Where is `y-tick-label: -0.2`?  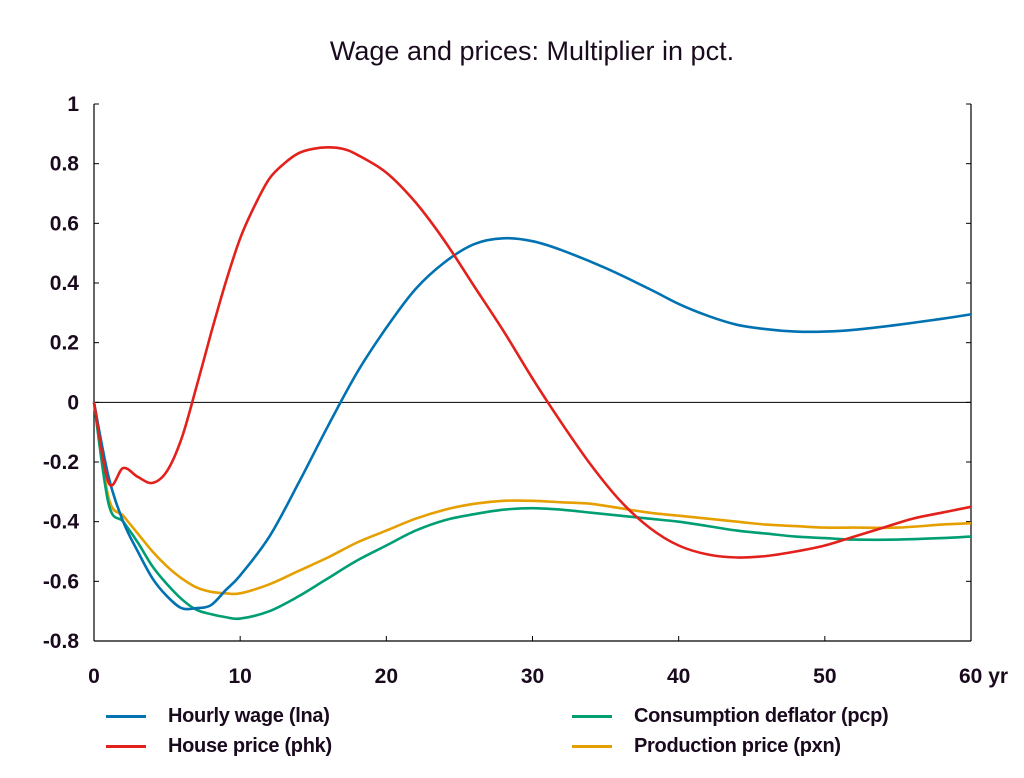
y-tick-label: -0.2 is located at coordinates (61, 462).